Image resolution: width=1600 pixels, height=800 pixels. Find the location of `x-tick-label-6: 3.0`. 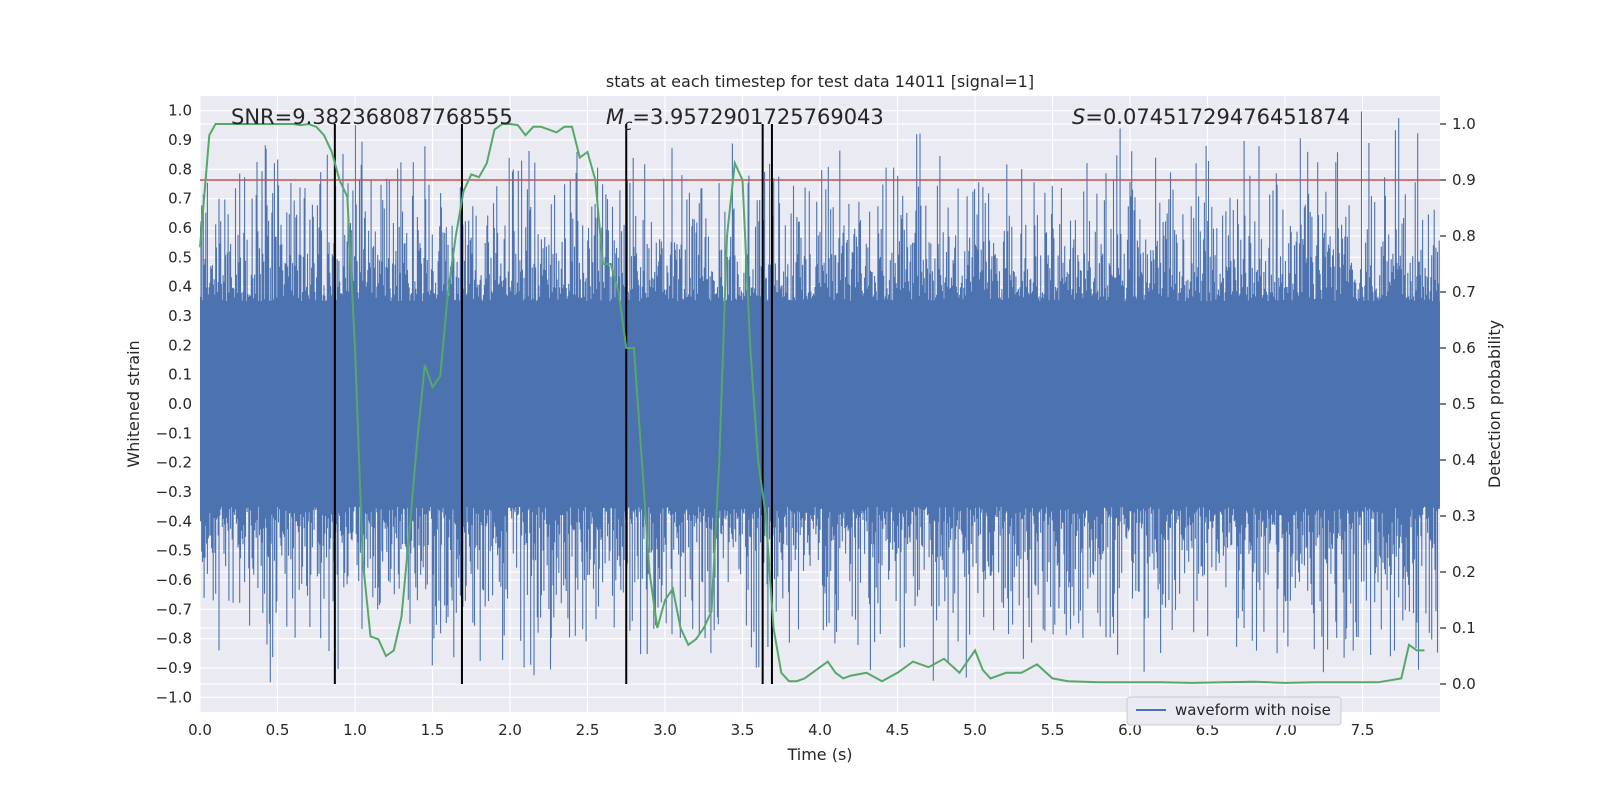

x-tick-label-6: 3.0 is located at coordinates (665, 730).